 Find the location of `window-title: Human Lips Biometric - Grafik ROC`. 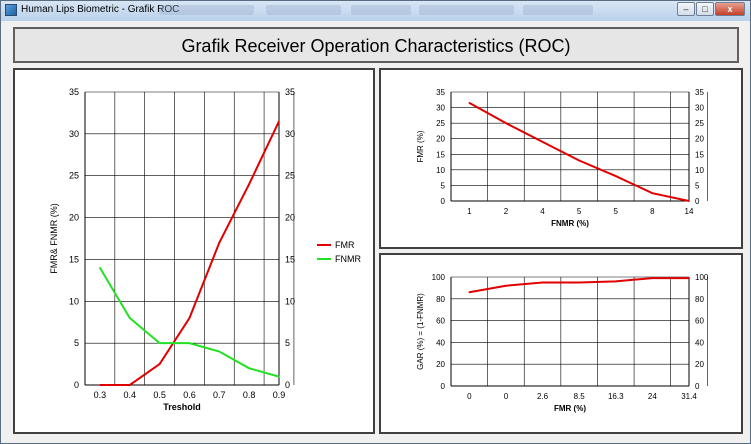

window-title: Human Lips Biometric - Grafik ROC is located at coordinates (100, 9).